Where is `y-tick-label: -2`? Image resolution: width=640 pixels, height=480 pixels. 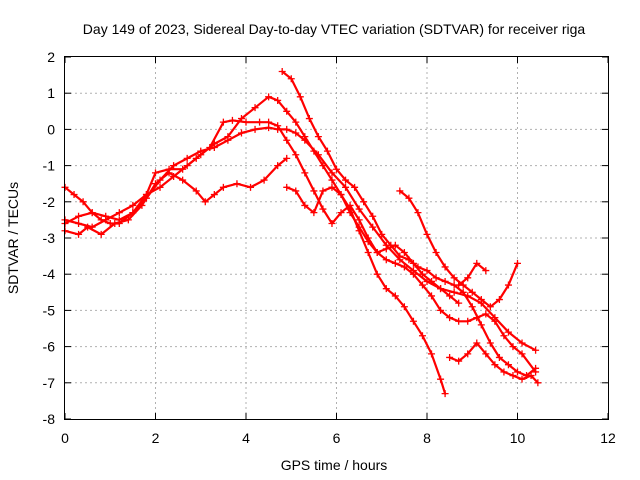
y-tick-label: -2 is located at coordinates (49, 202).